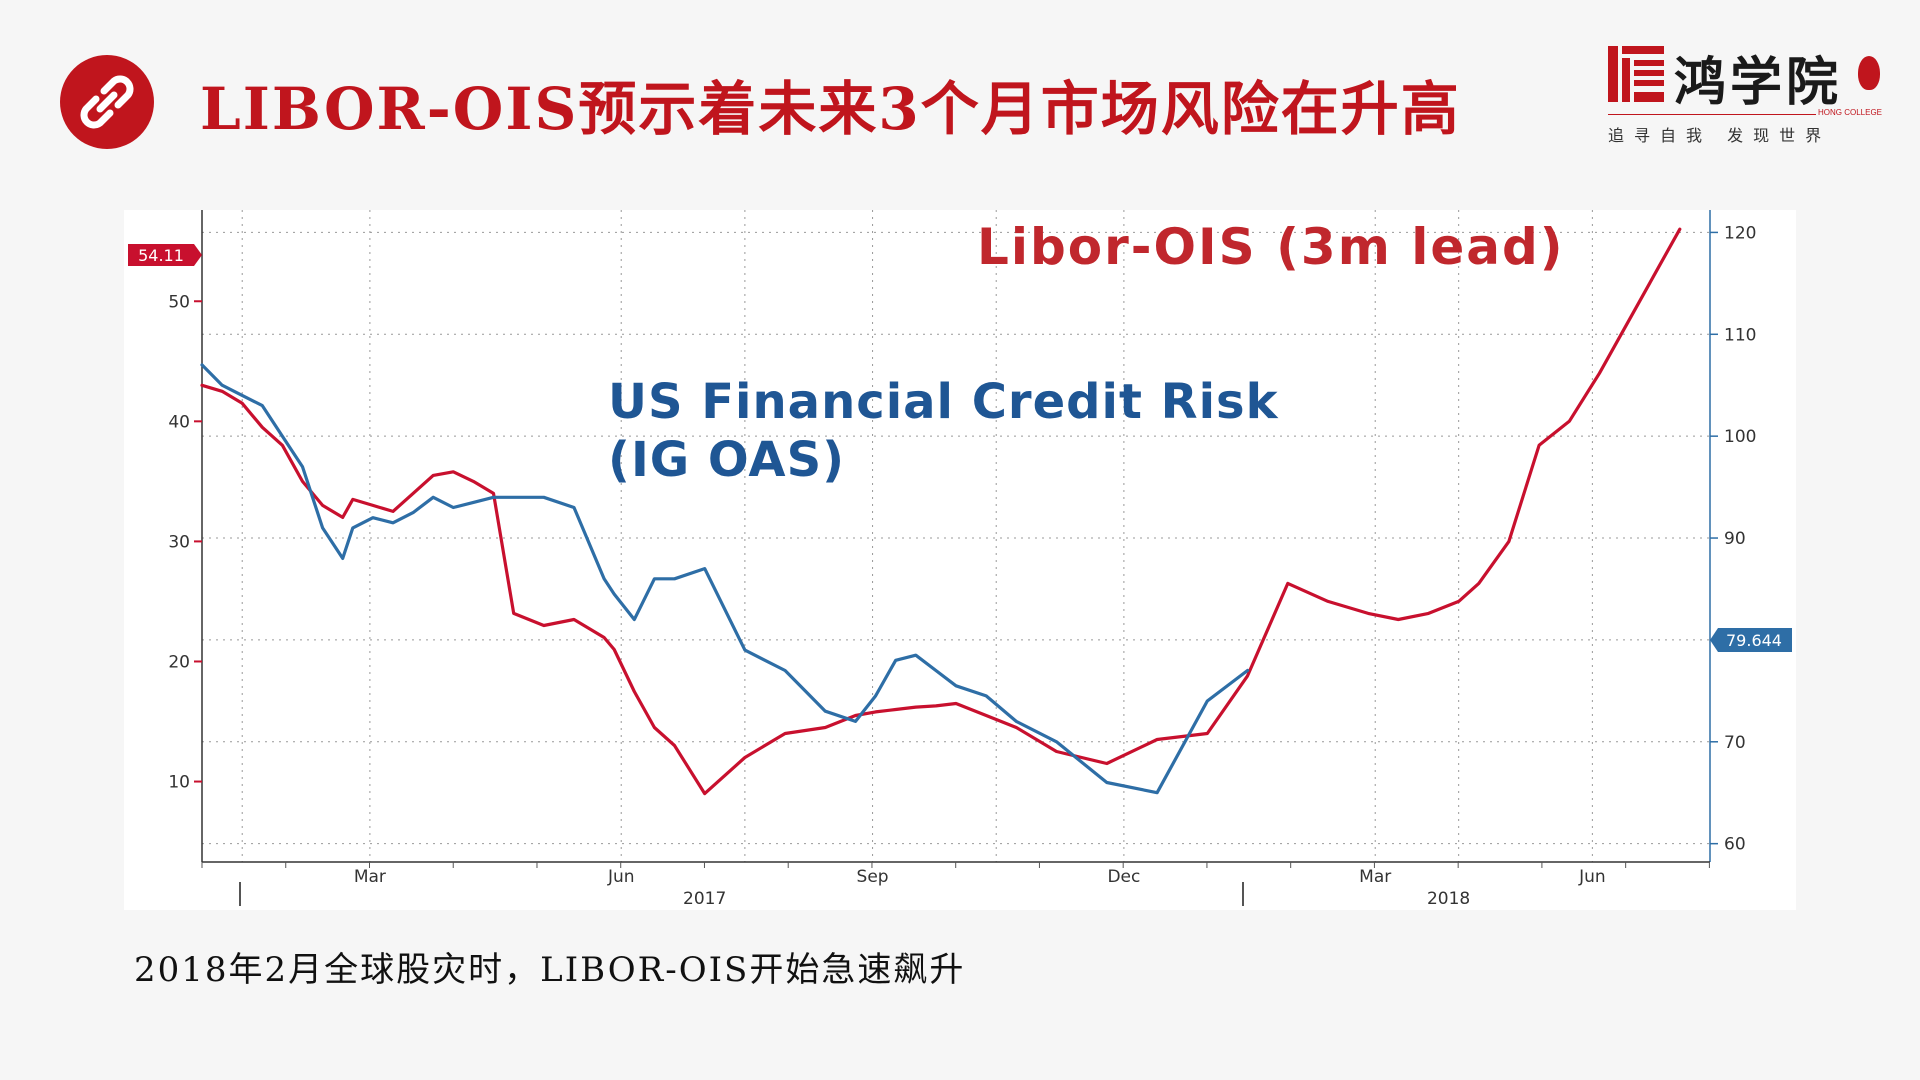  Describe the element at coordinates (1850, 112) in the screenshot. I see `logo-college: HONG COLLEGE` at that location.